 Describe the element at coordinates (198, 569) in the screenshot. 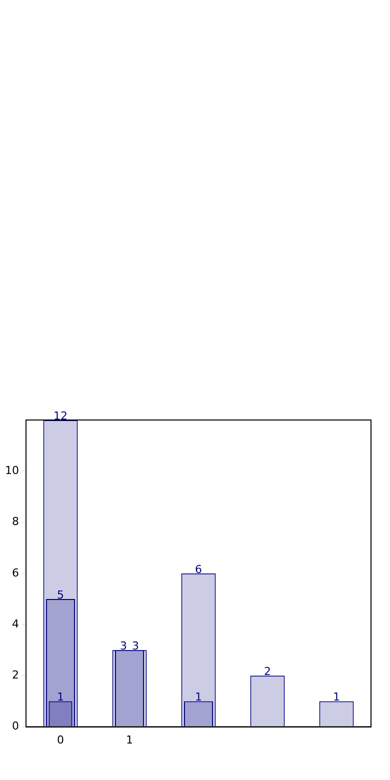

I see `data-label: 6` at that location.